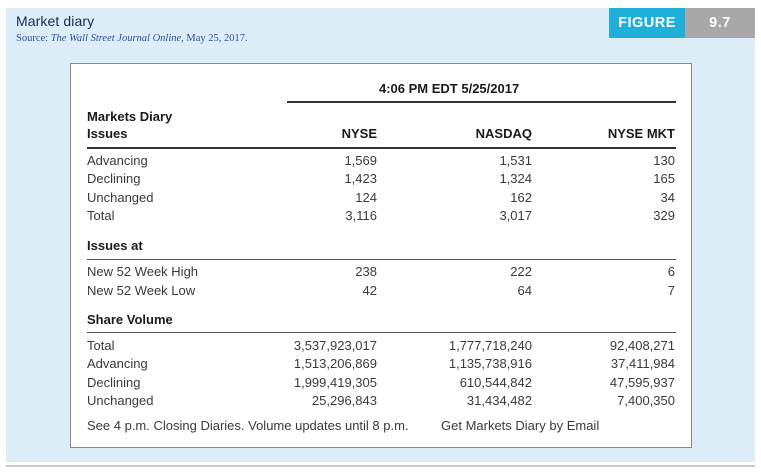  What do you see at coordinates (33, 38) in the screenshot?
I see `source-prefix: Source:` at bounding box center [33, 38].